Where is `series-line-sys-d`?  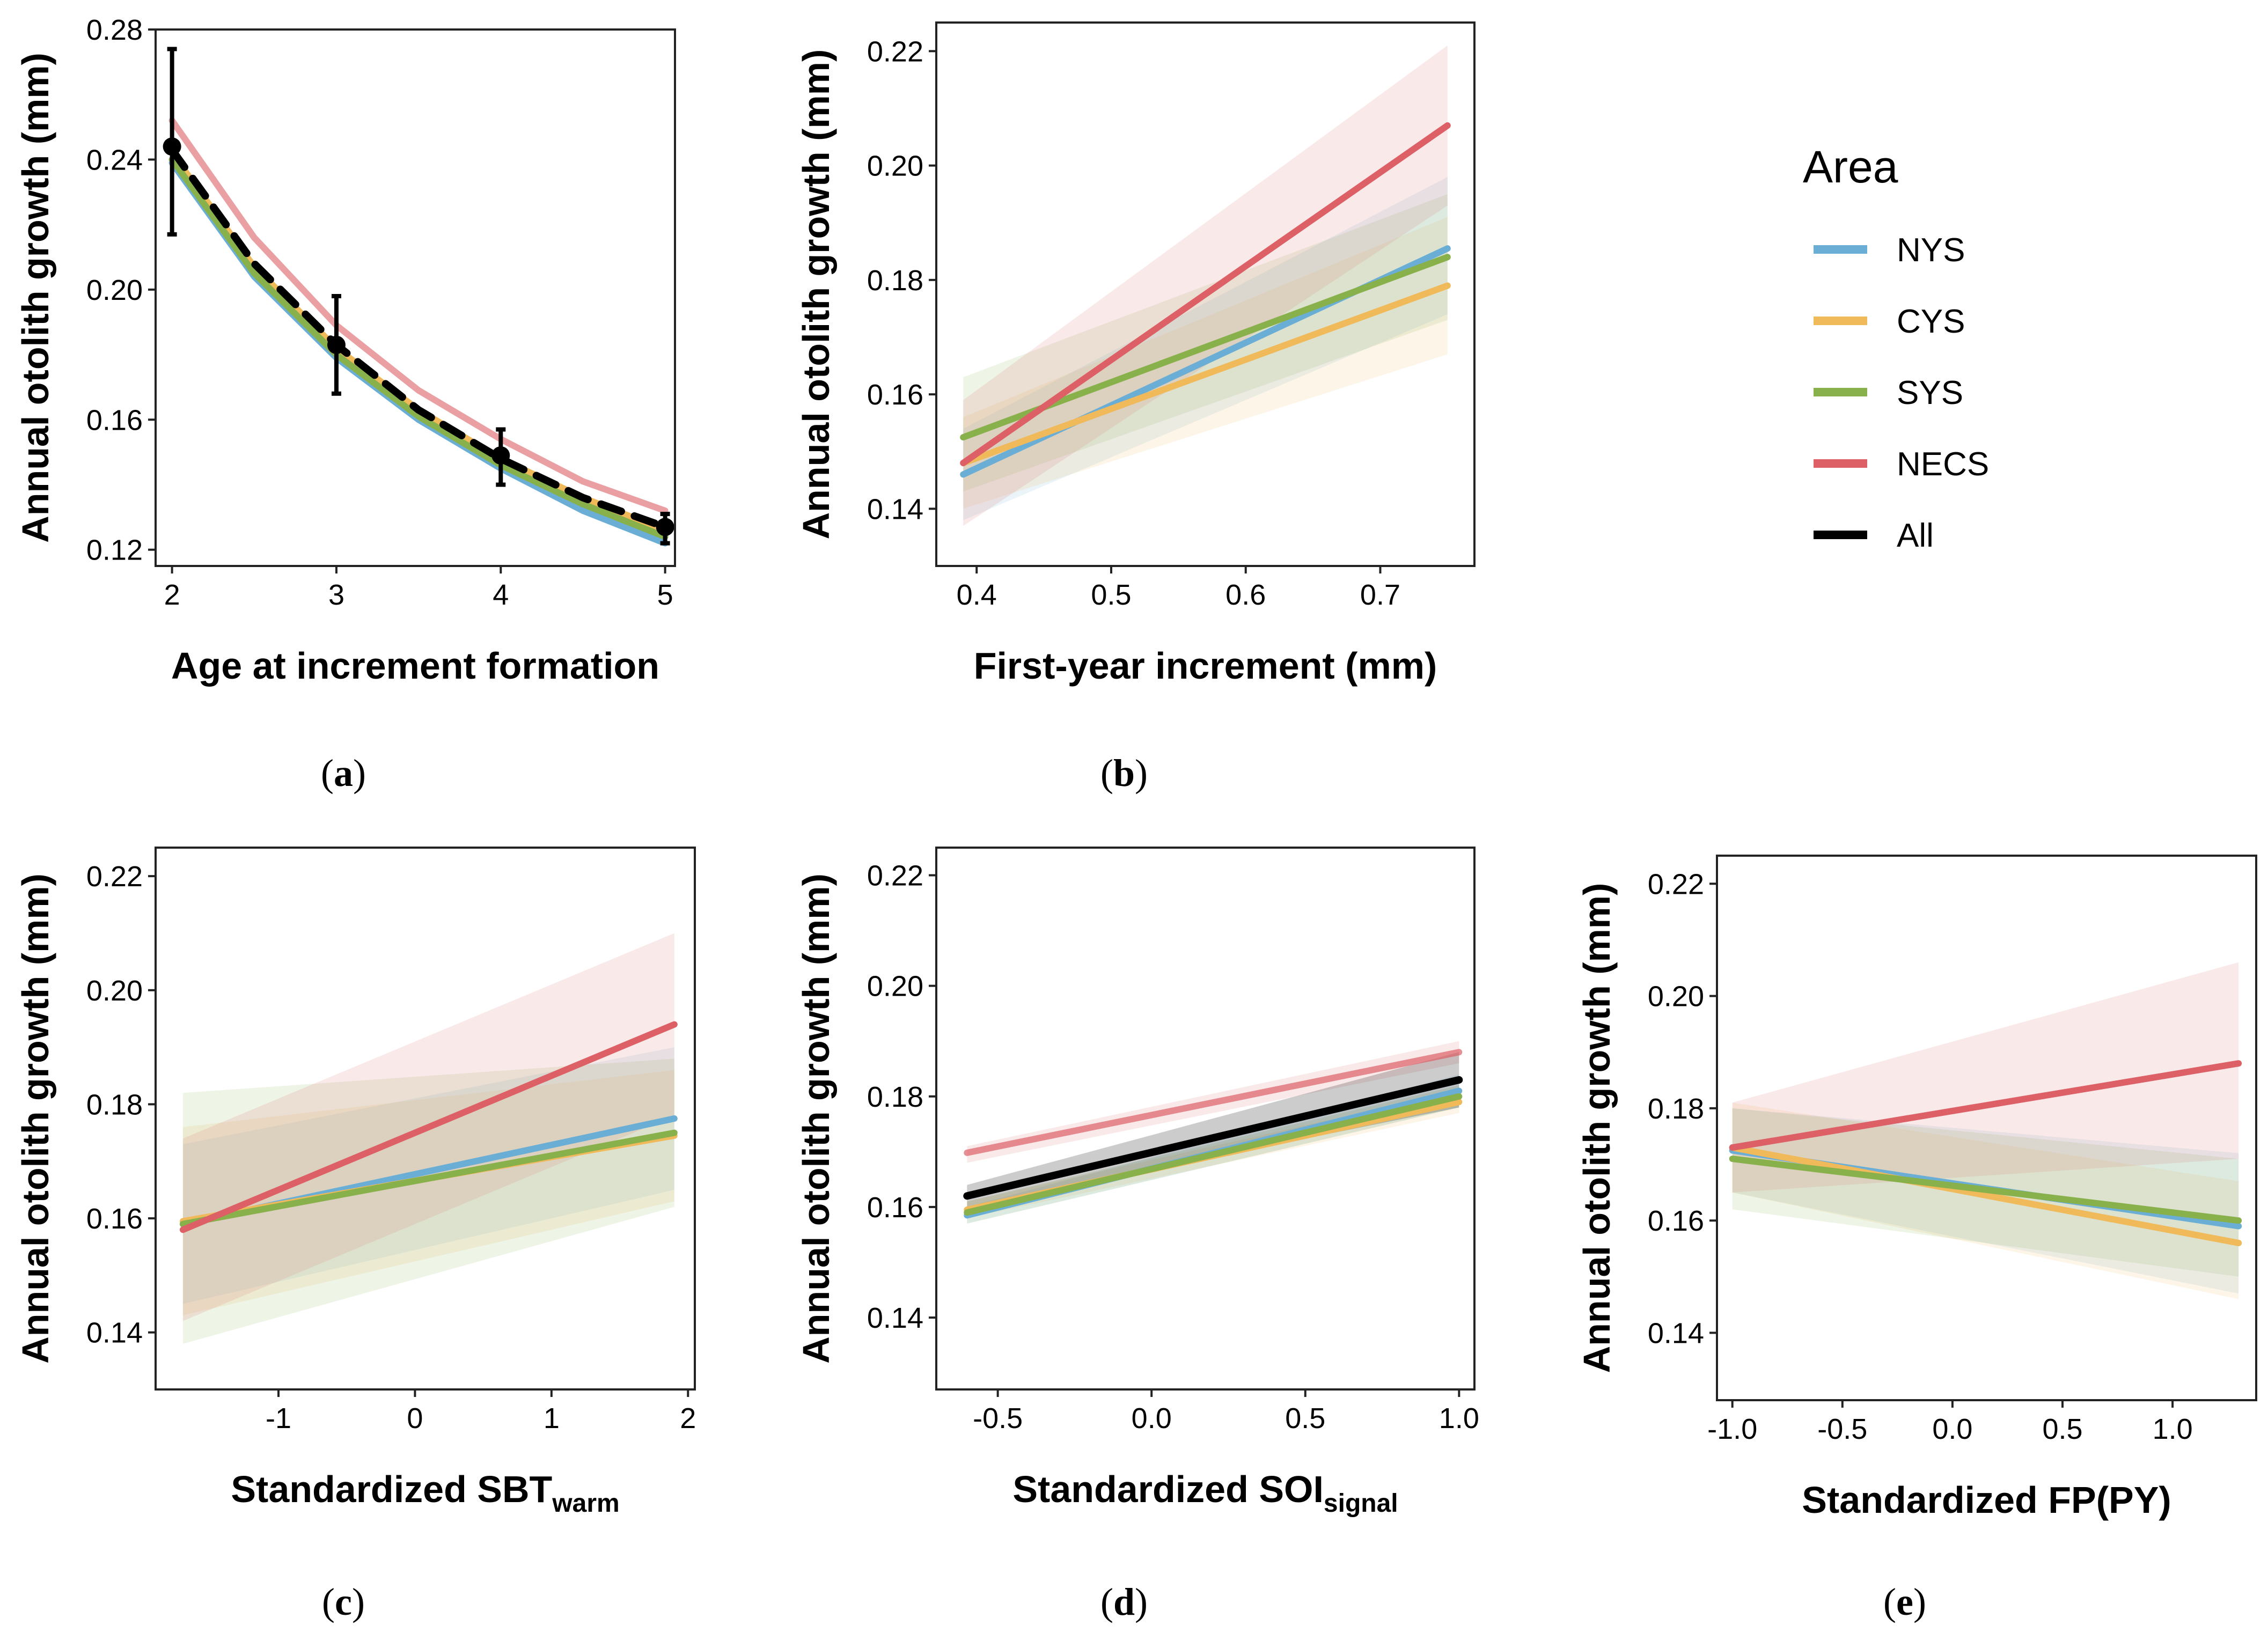
series-line-sys-d is located at coordinates (1213, 1155).